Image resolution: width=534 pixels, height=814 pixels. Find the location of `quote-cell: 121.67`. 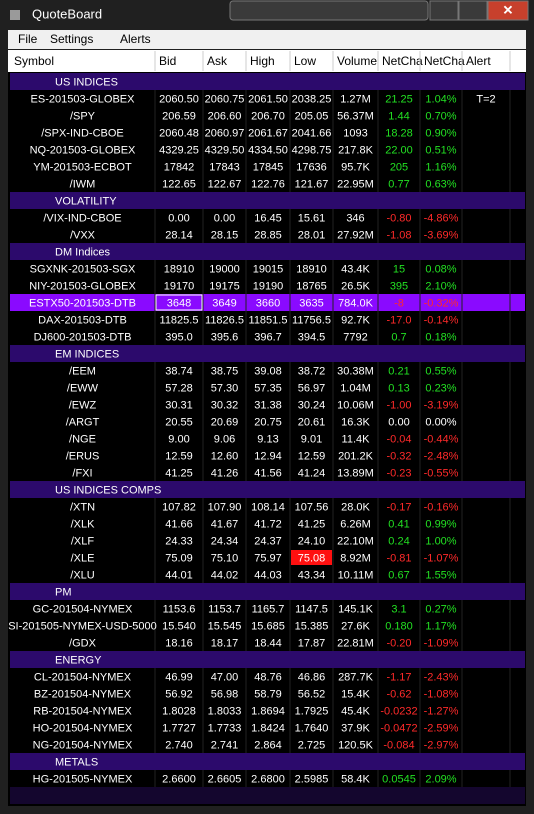

quote-cell: 121.67 is located at coordinates (312, 184).